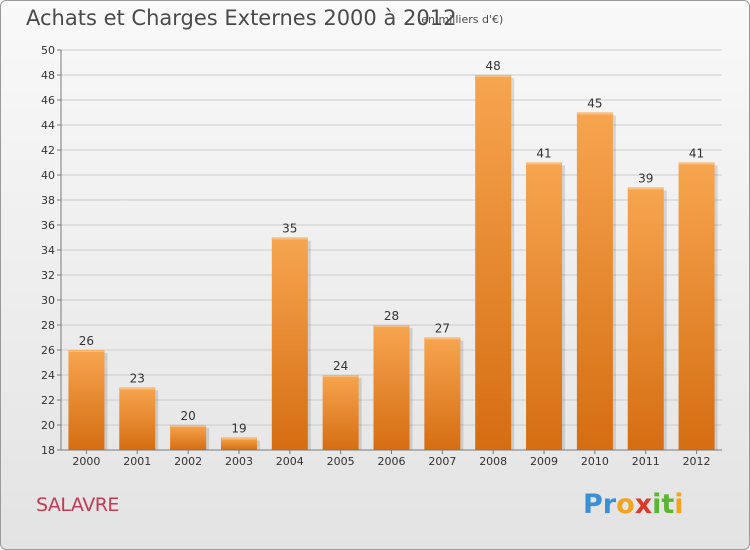 The image size is (750, 550). What do you see at coordinates (340, 366) in the screenshot?
I see `data-label: 24` at bounding box center [340, 366].